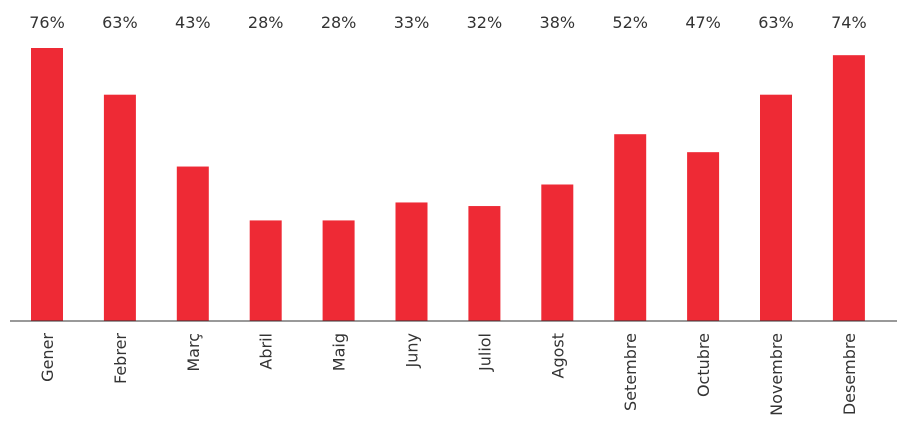  I want to click on value-label: 47%, so click(703, 22).